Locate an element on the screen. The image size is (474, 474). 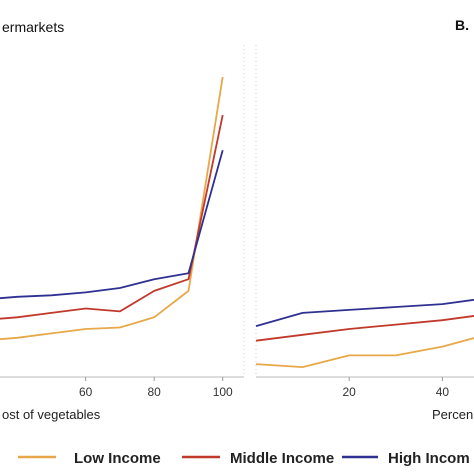
panel-b-series-middle-income is located at coordinates (364, 328).